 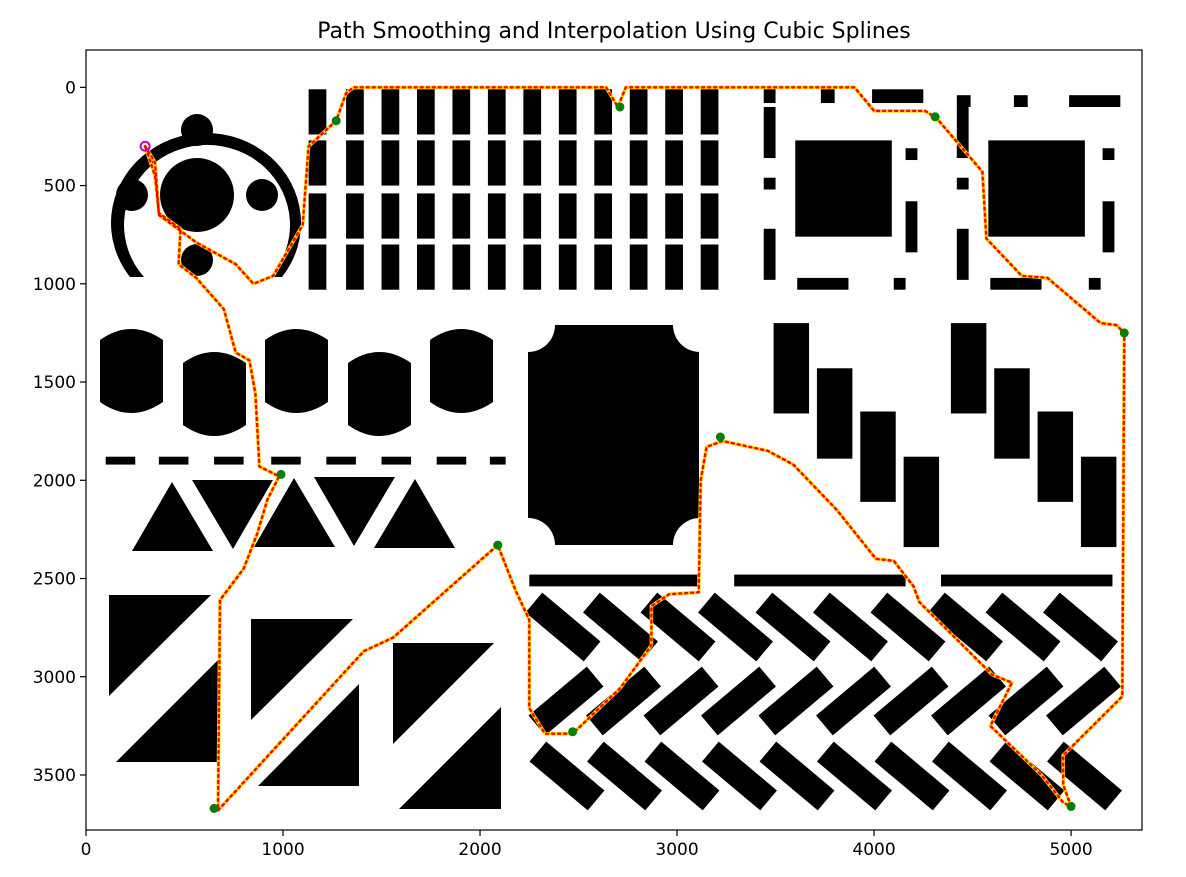 What do you see at coordinates (54, 383) in the screenshot?
I see `y-tick-label: 1500` at bounding box center [54, 383].